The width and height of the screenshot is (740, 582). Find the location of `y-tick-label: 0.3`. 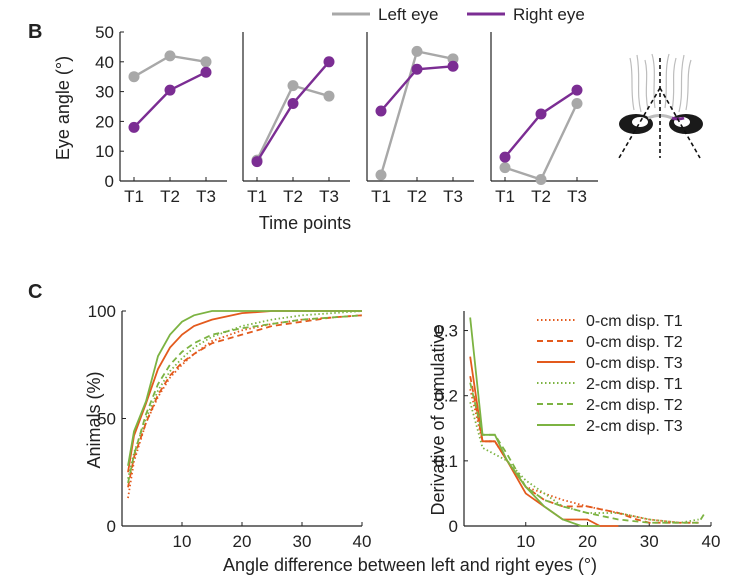

y-tick-label: 0.3 is located at coordinates (446, 331).